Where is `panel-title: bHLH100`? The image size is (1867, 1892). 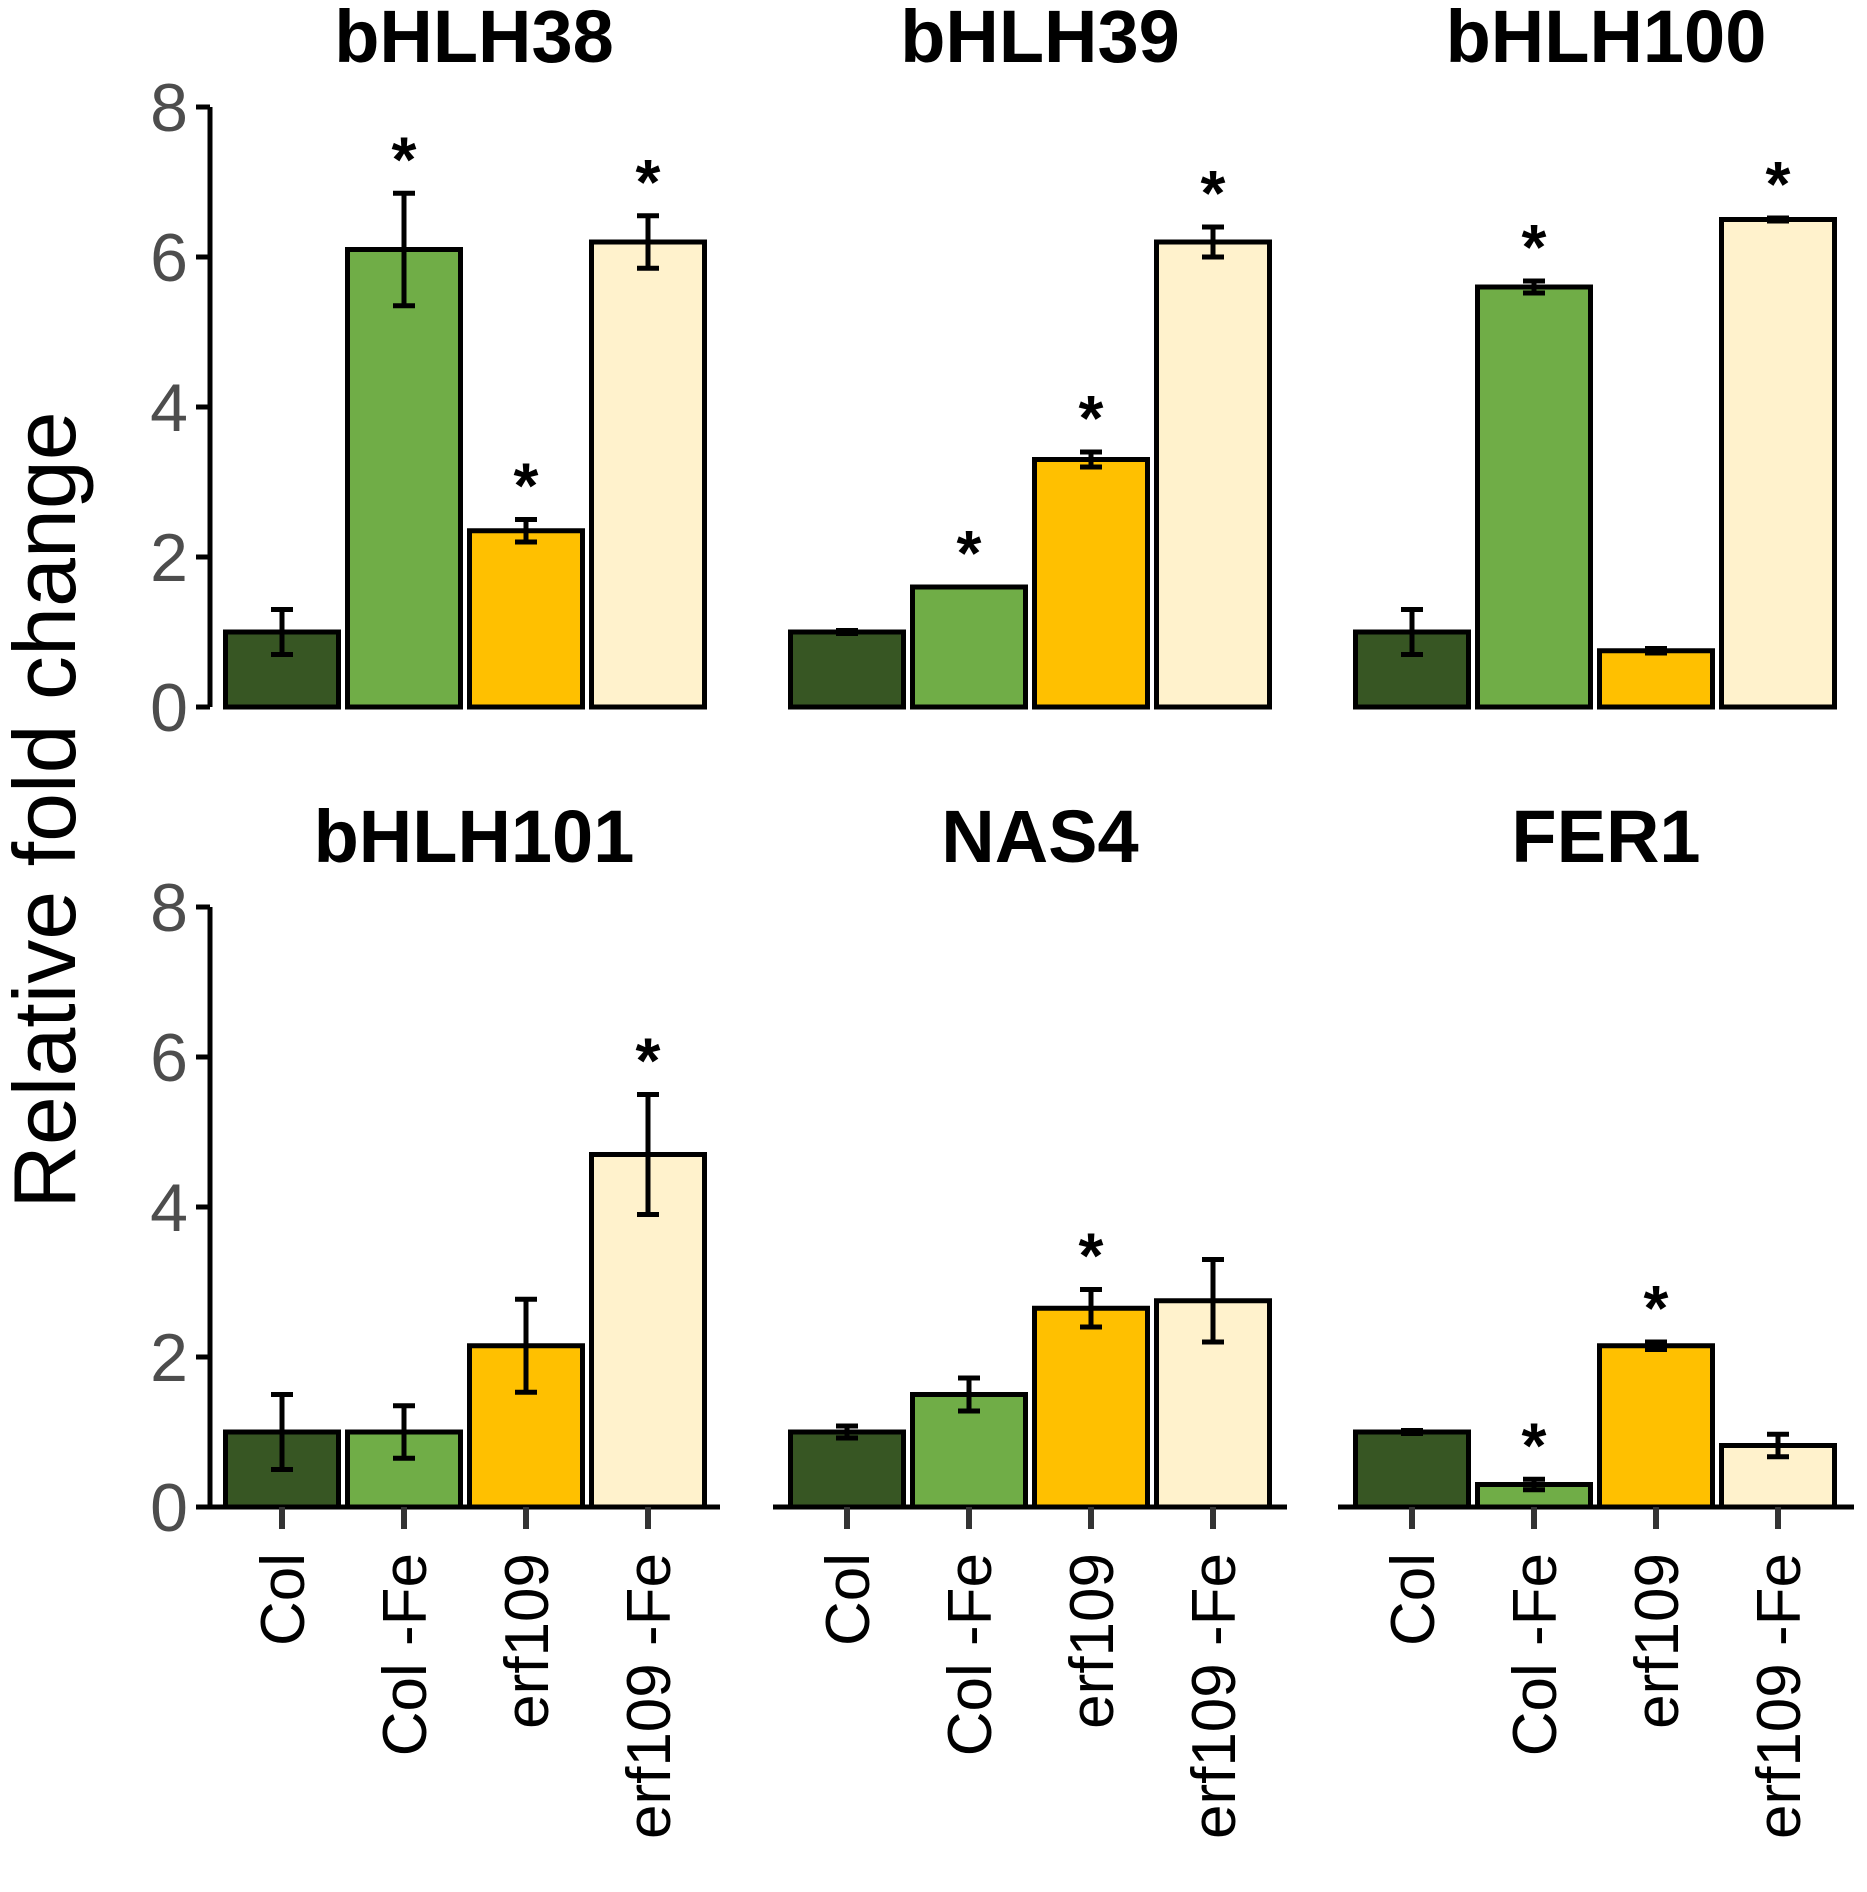
panel-title: bHLH100 is located at coordinates (1606, 39).